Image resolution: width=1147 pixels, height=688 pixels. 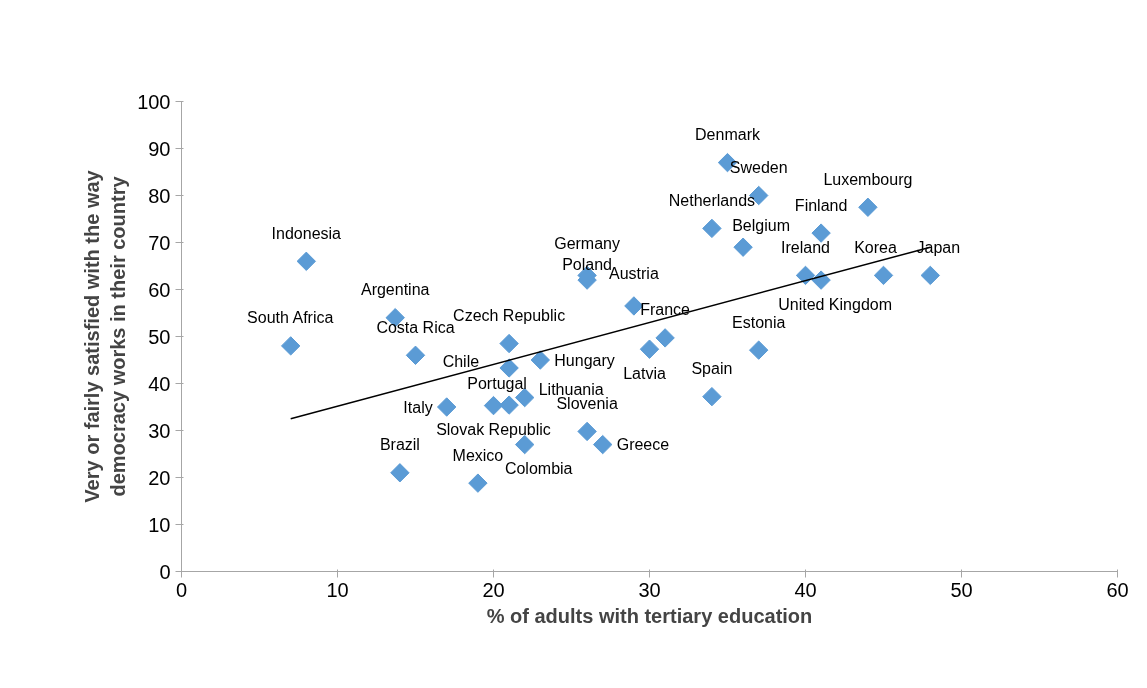 I want to click on annotation: Denmark, so click(x=728, y=135).